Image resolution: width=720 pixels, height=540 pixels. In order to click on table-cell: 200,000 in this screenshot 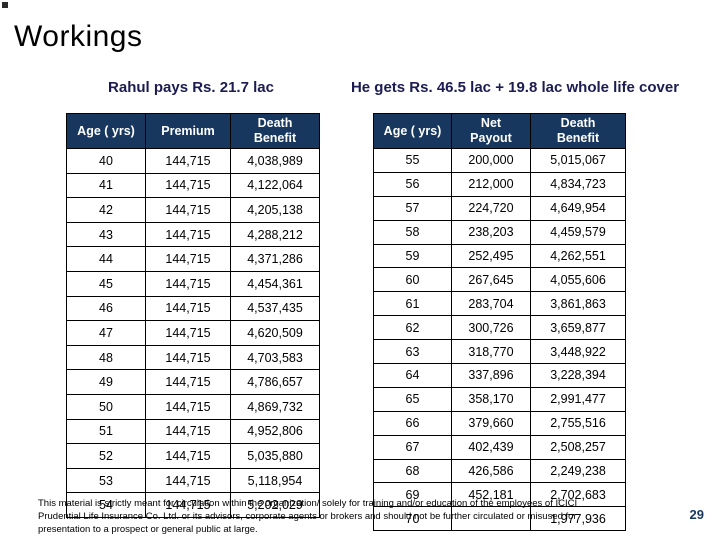, I will do `click(491, 160)`.